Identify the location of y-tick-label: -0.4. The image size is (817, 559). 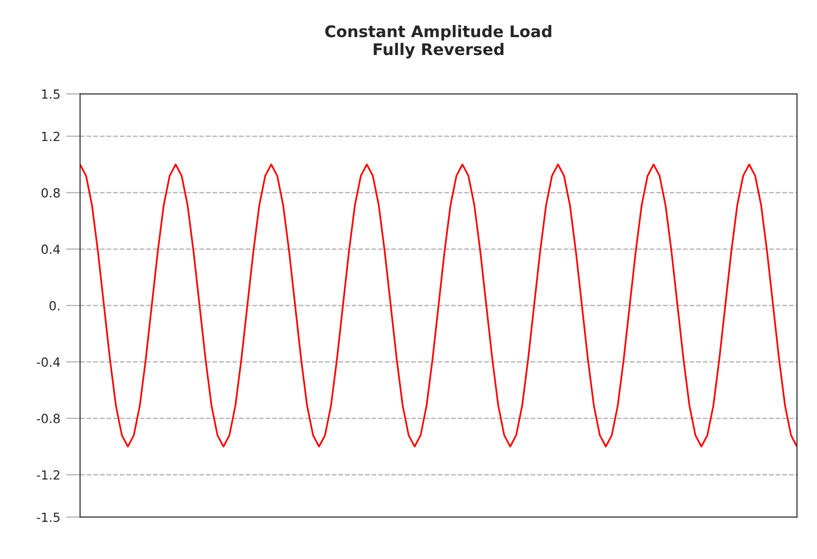
(48, 362).